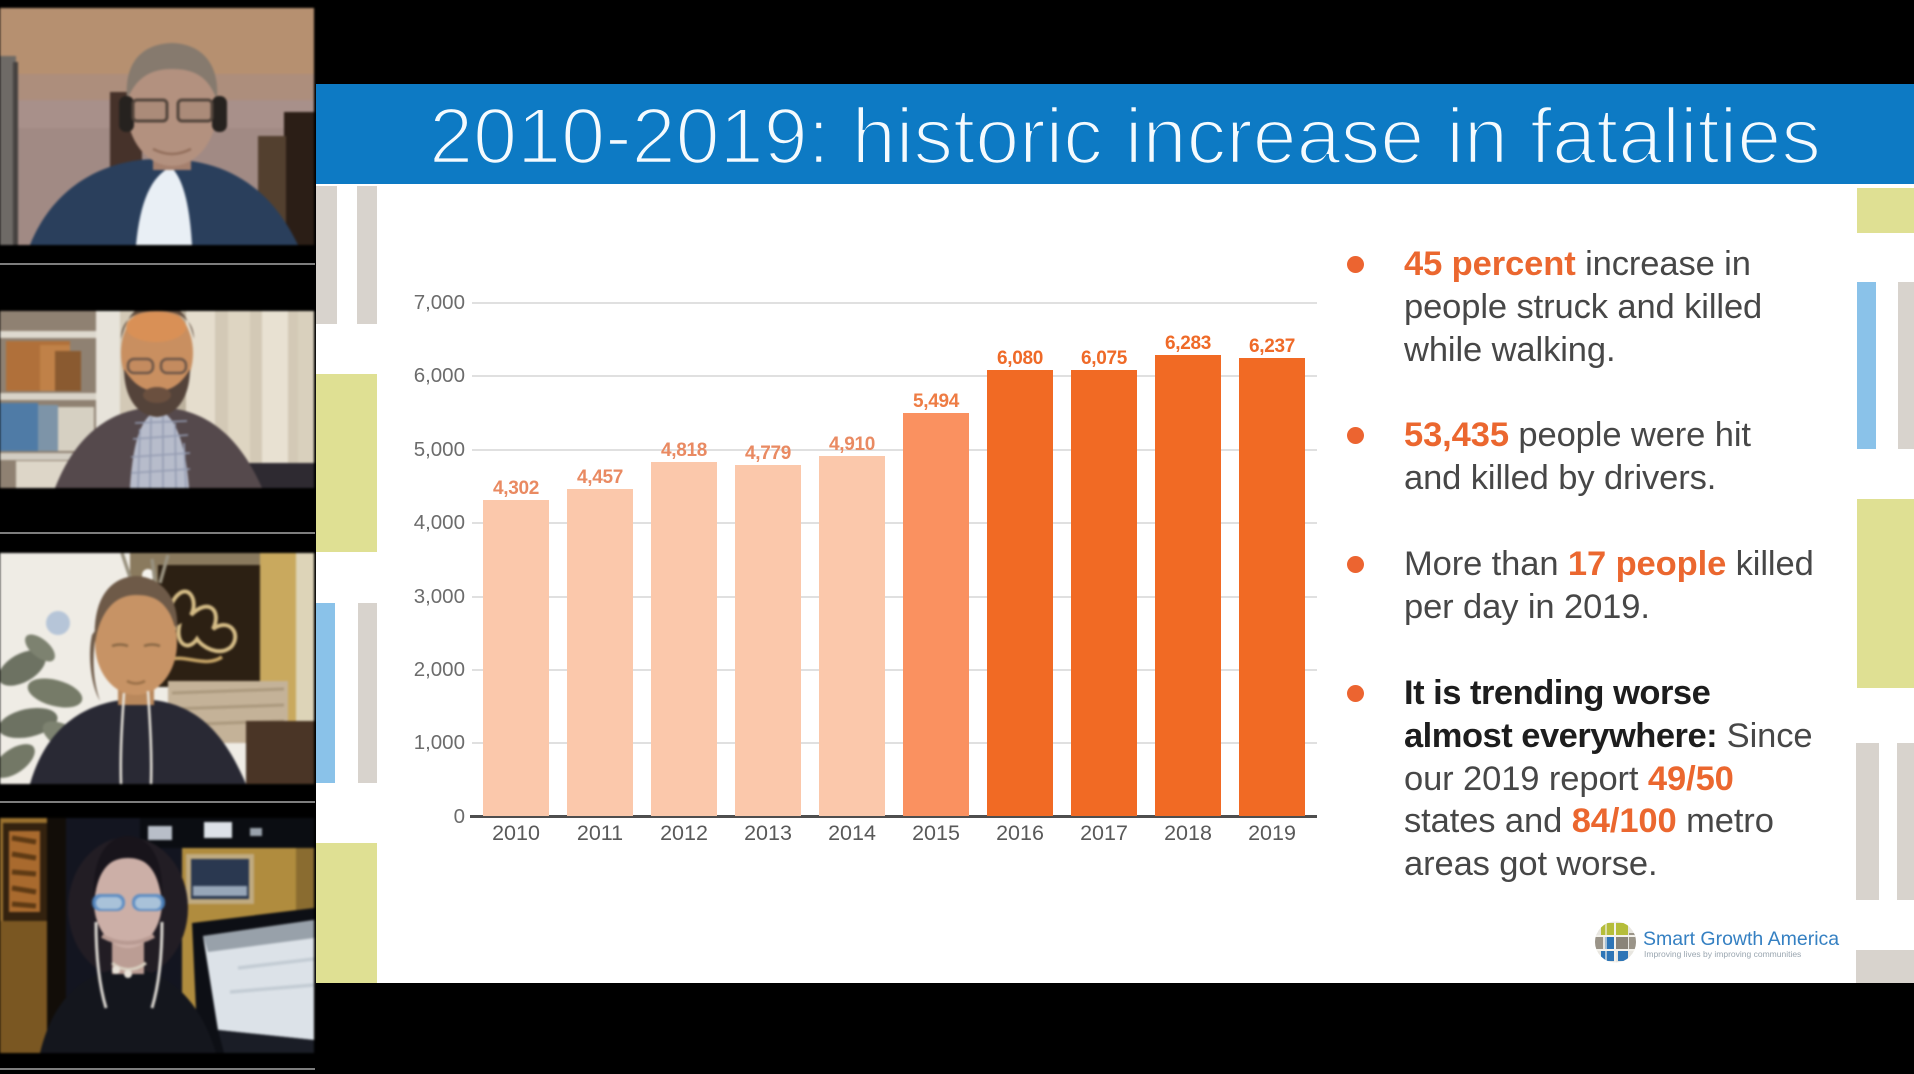 The height and width of the screenshot is (1074, 1914). Describe the element at coordinates (1741, 939) in the screenshot. I see `svg-text: Smart Growth America` at that location.